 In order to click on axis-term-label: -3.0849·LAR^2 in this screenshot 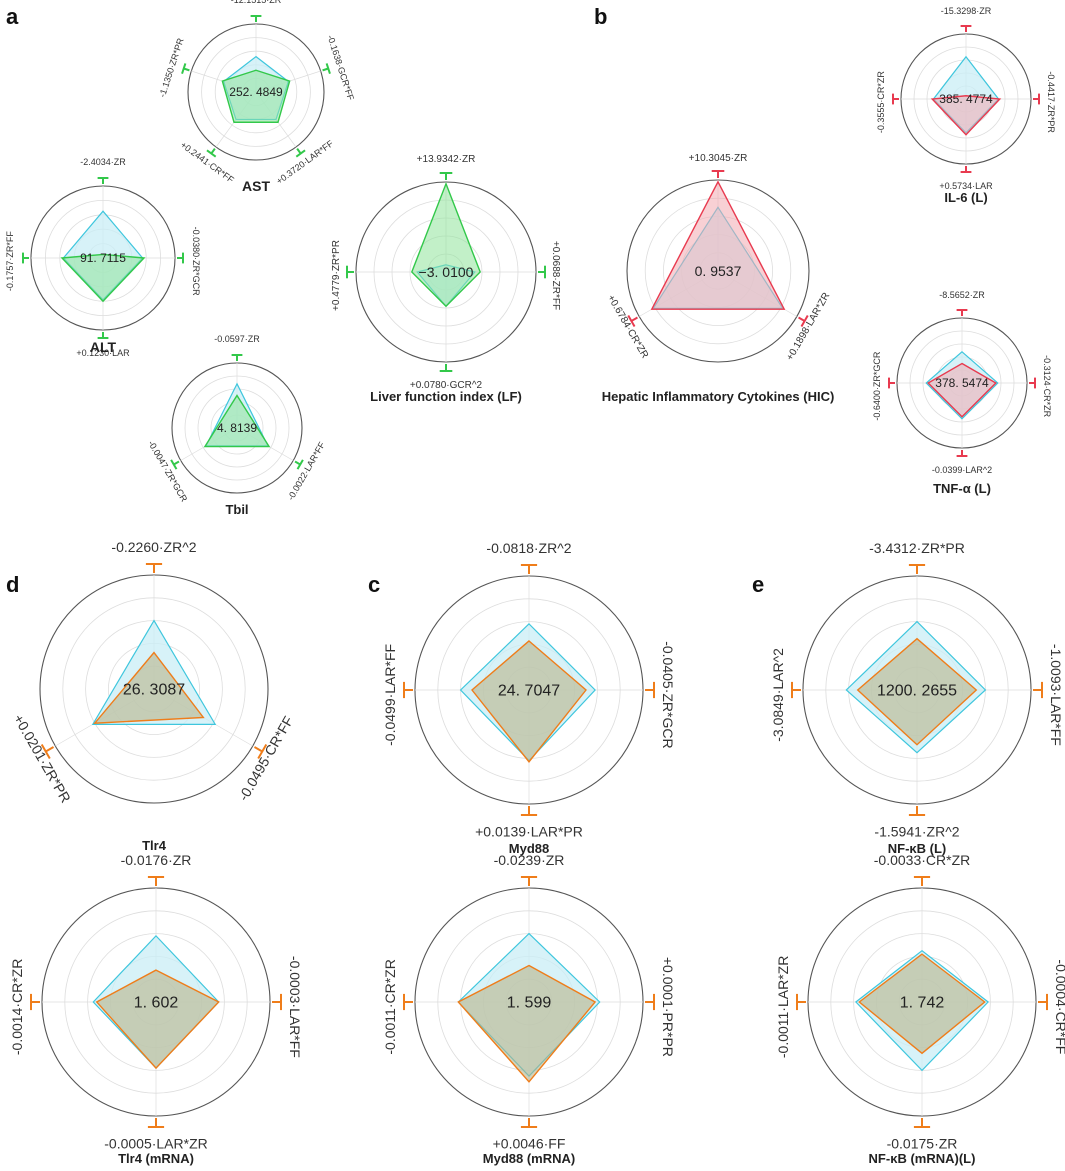, I will do `click(778, 695)`.